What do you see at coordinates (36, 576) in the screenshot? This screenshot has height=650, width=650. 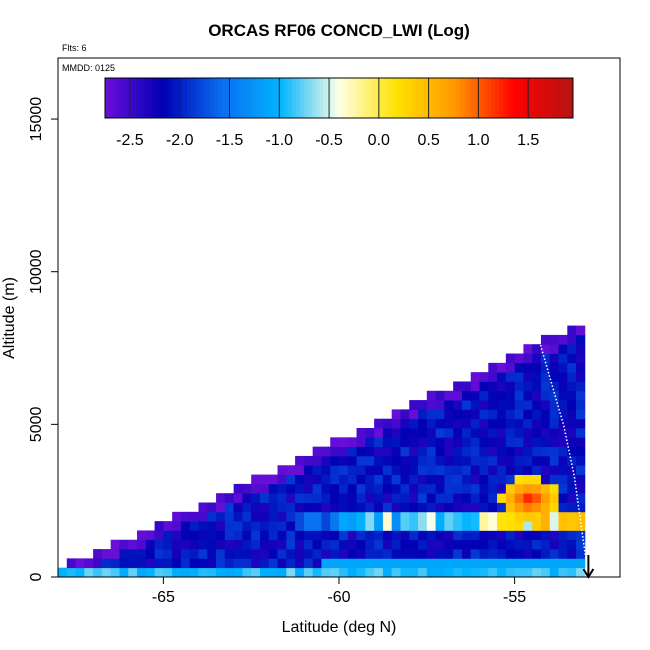 I see `y-tick-label: 0` at bounding box center [36, 576].